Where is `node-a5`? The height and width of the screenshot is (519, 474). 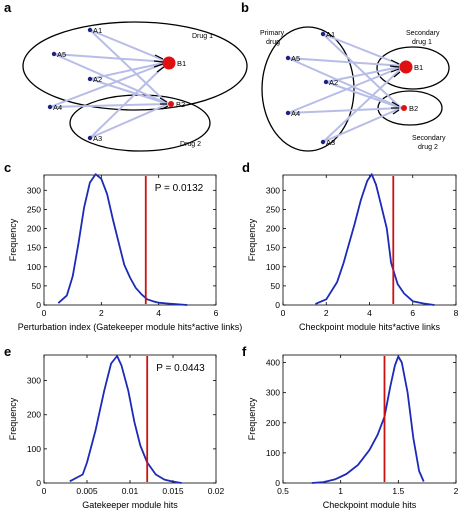 node-a5 is located at coordinates (54, 54).